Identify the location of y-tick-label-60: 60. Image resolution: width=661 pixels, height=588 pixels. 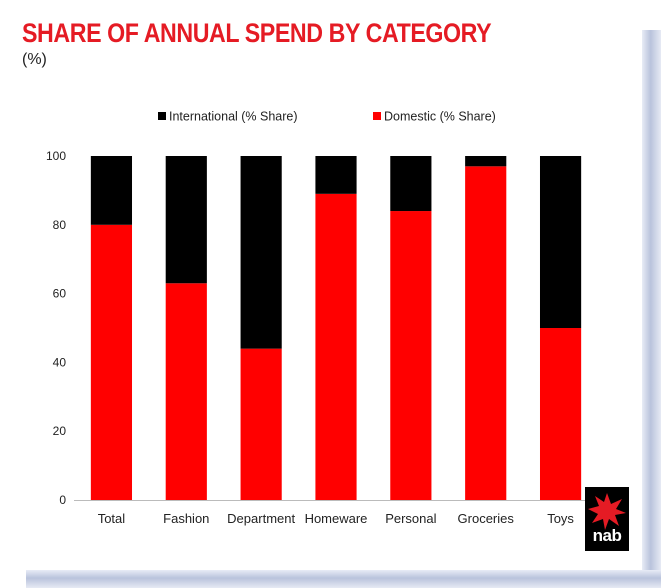
(60, 294).